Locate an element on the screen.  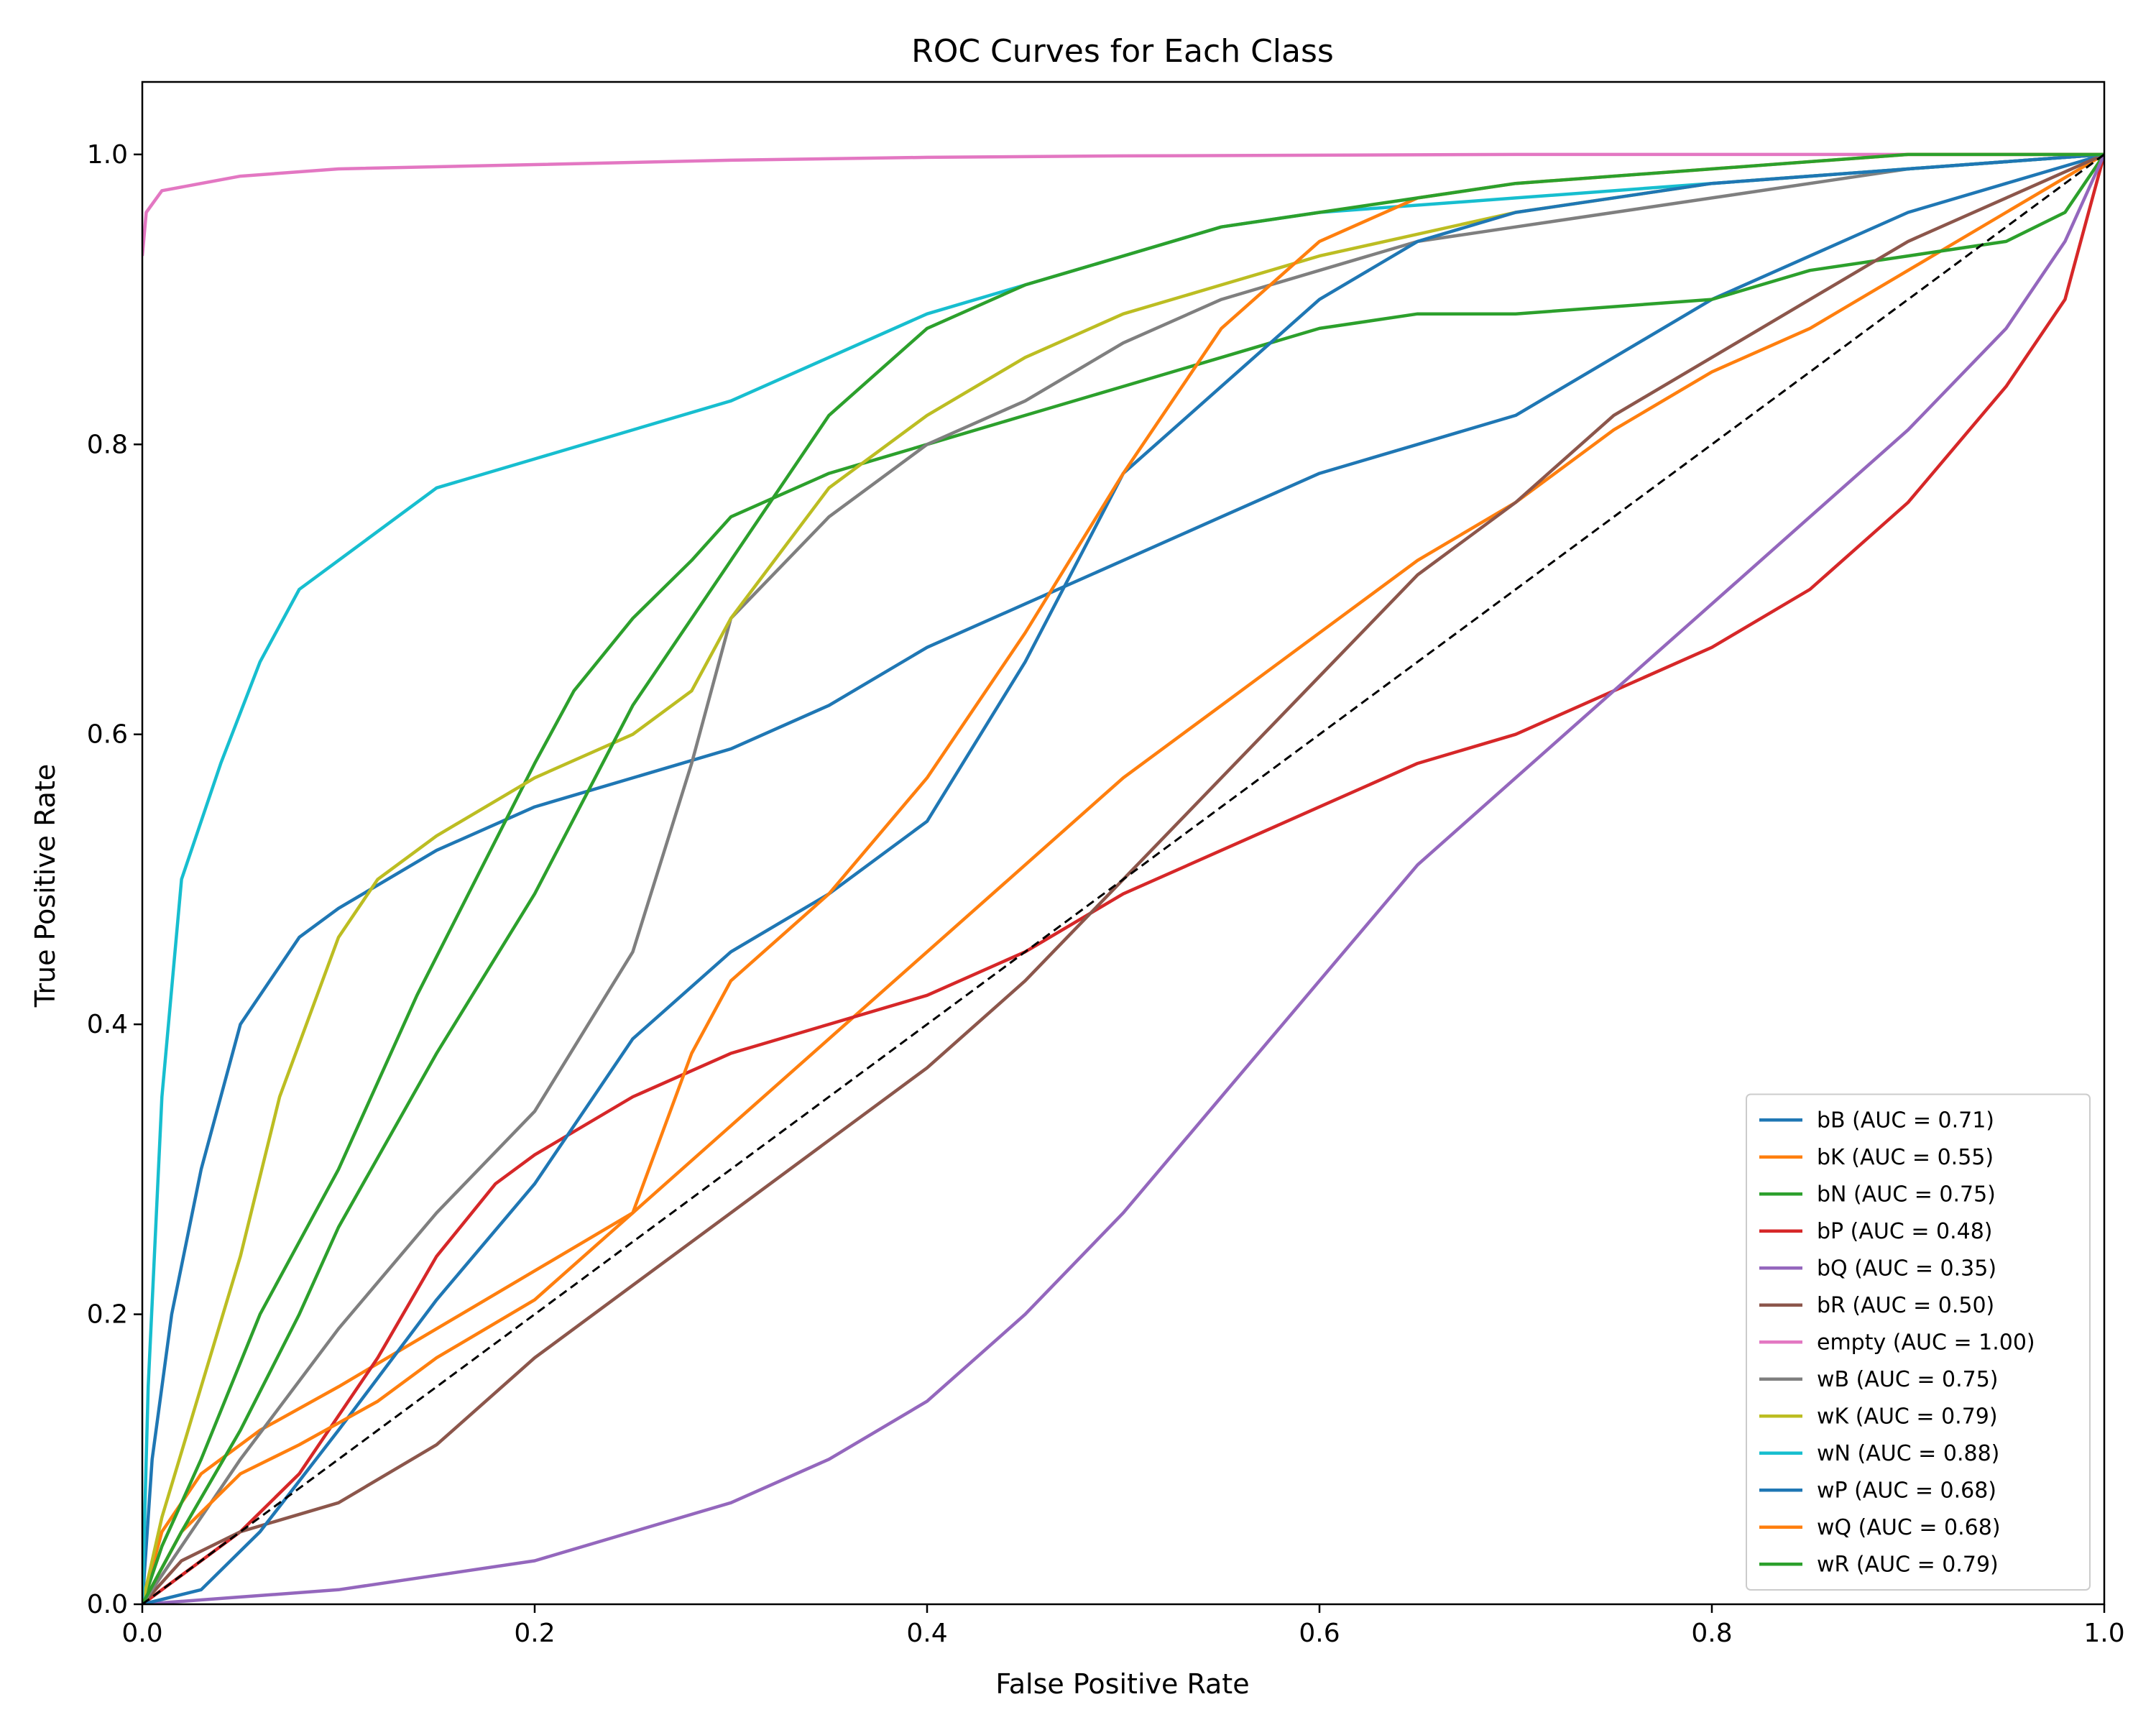
legend-entry: wP (AUC = 0.68) is located at coordinates (1906, 1490).